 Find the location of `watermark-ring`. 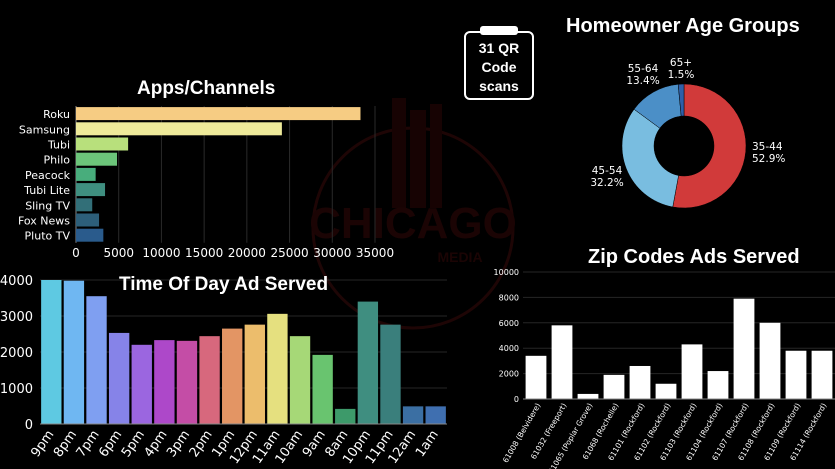

watermark-ring is located at coordinates (413, 228).